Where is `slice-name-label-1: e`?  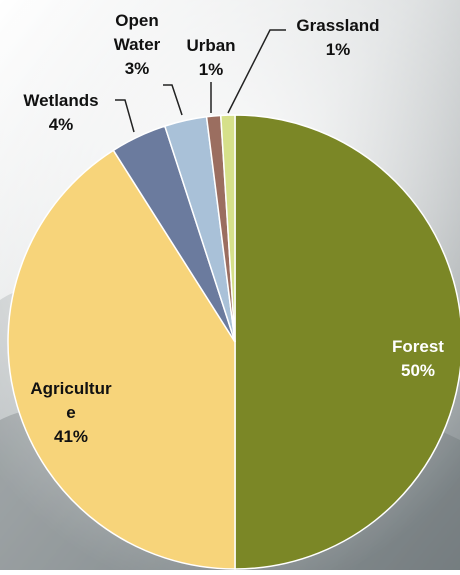
slice-name-label-1: e is located at coordinates (70, 412).